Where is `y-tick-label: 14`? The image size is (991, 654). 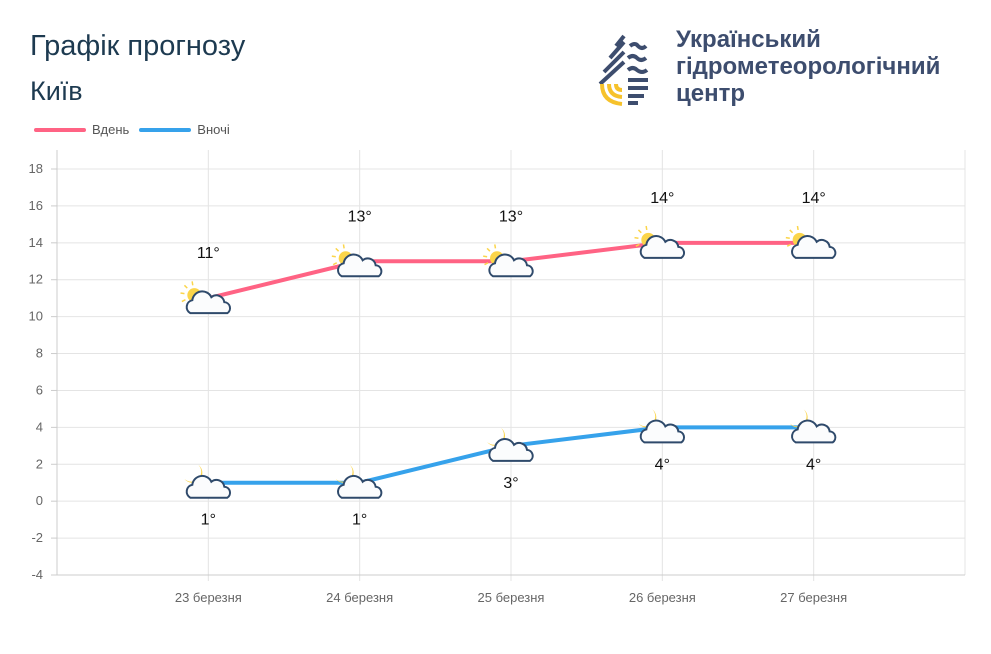 y-tick-label: 14 is located at coordinates (36, 242).